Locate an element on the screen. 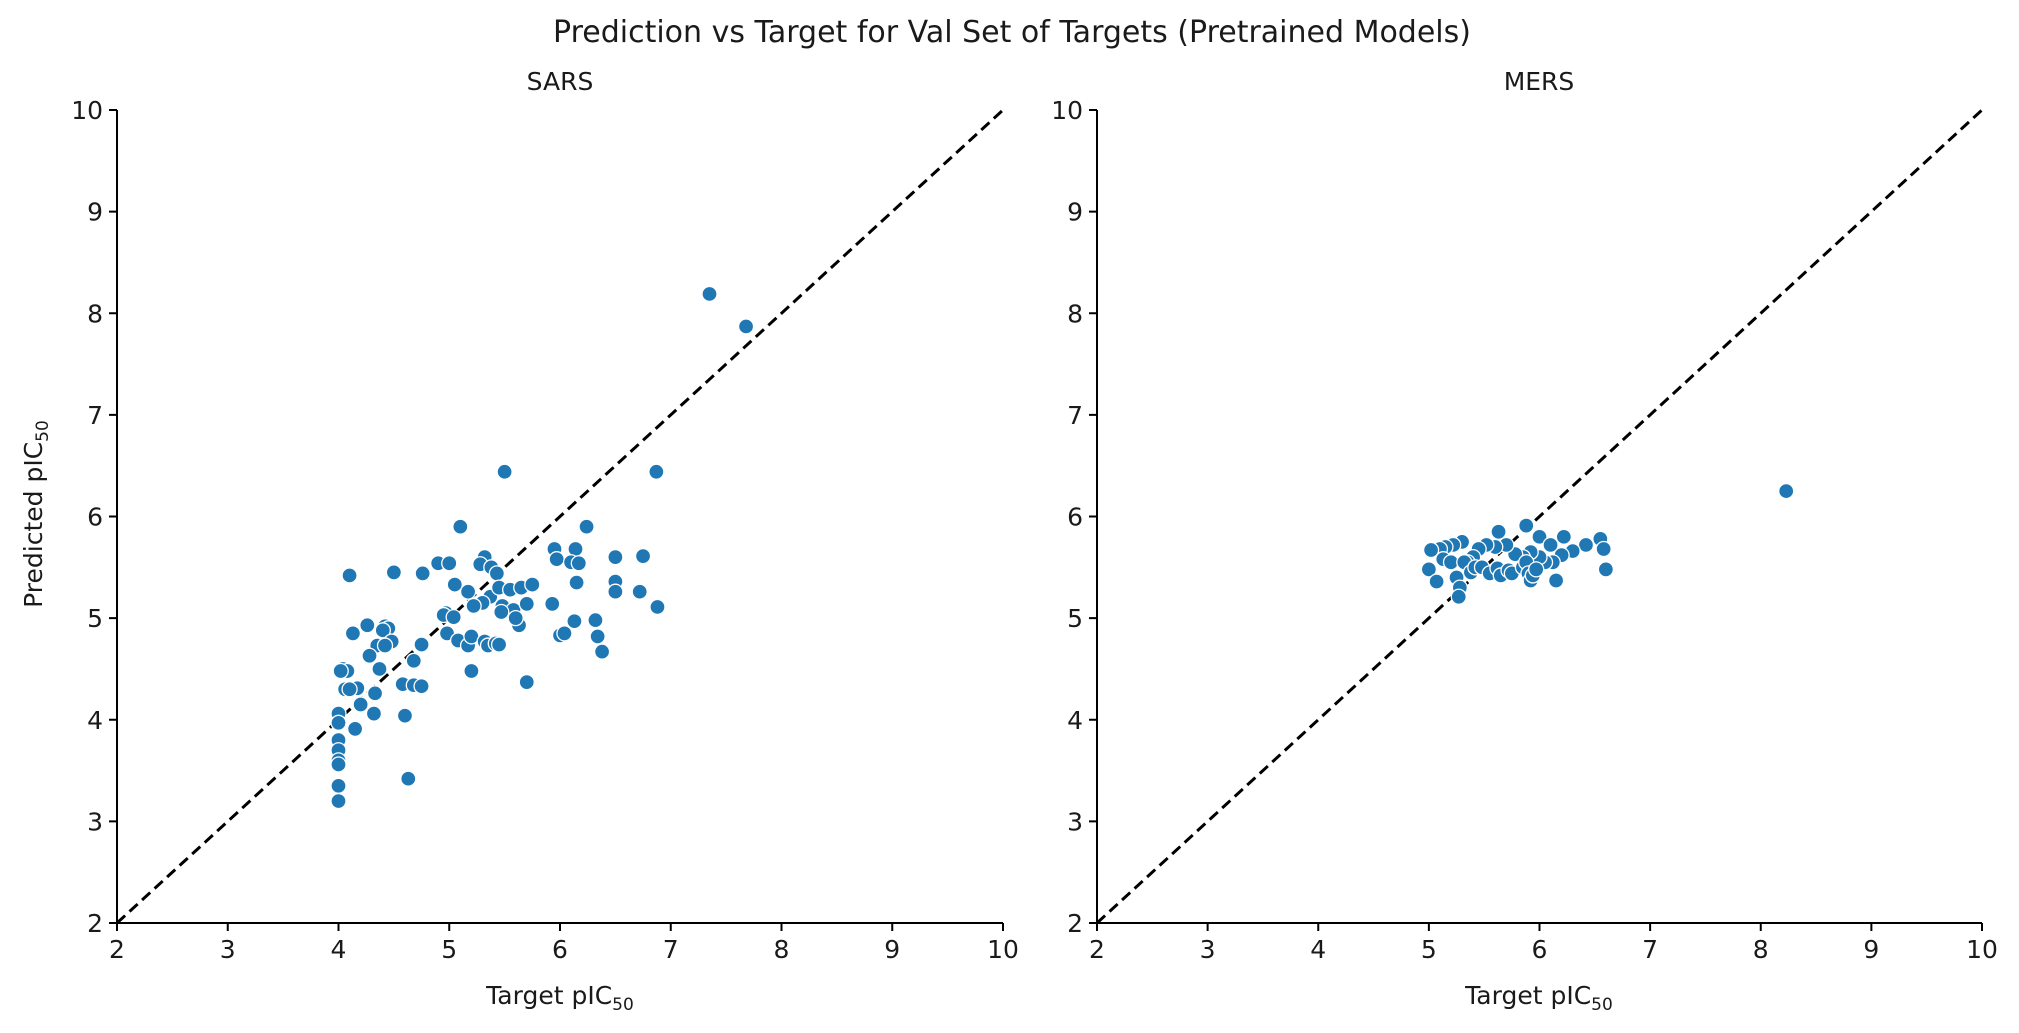  sars-x-tick-label: 6 is located at coordinates (560, 949).